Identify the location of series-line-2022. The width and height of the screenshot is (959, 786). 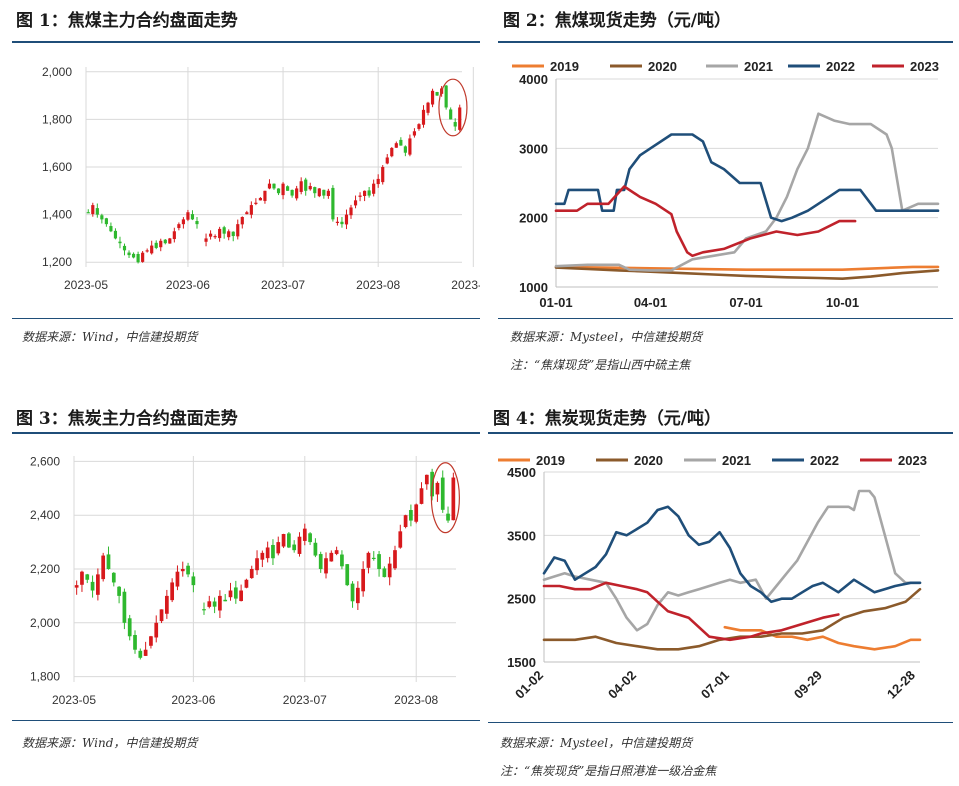
(747, 178).